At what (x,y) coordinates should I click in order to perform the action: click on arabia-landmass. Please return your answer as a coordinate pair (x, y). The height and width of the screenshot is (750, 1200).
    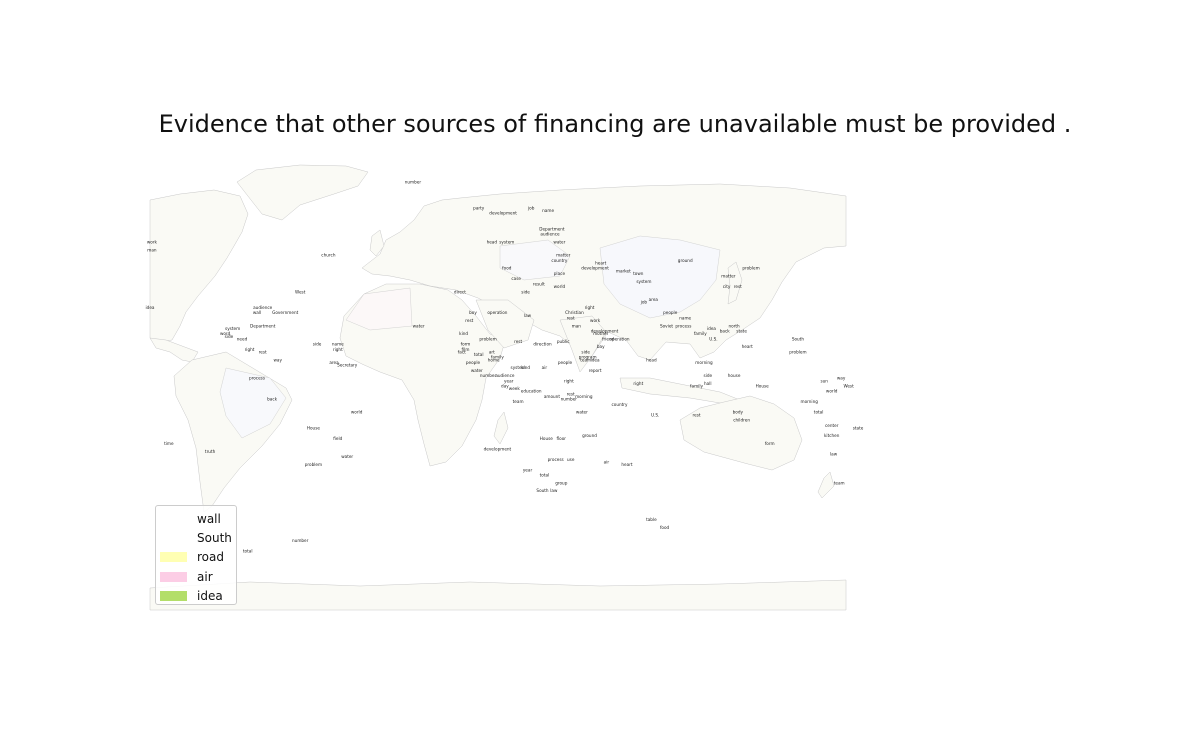
    Looking at the image, I should click on (505, 324).